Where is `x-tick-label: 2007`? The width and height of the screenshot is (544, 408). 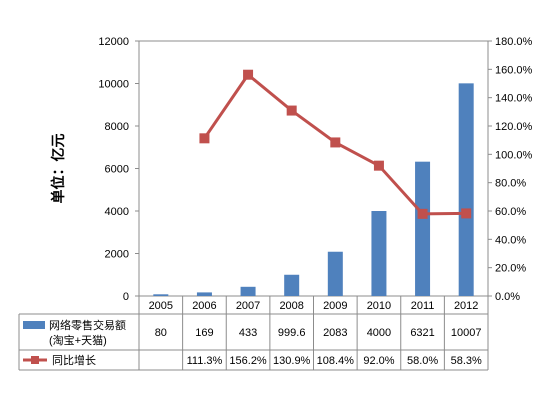
x-tick-label: 2007 is located at coordinates (248, 306).